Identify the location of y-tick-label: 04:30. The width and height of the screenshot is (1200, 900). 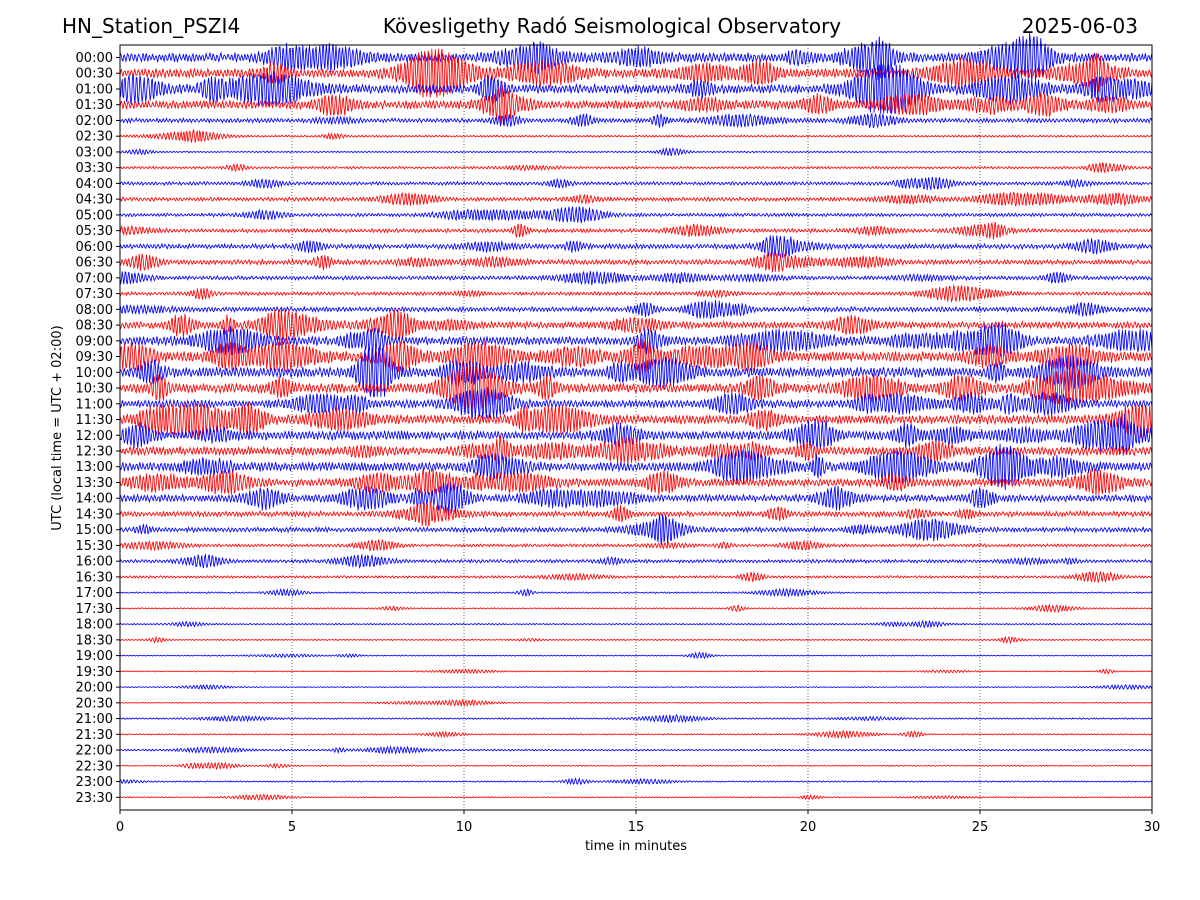
(94, 200).